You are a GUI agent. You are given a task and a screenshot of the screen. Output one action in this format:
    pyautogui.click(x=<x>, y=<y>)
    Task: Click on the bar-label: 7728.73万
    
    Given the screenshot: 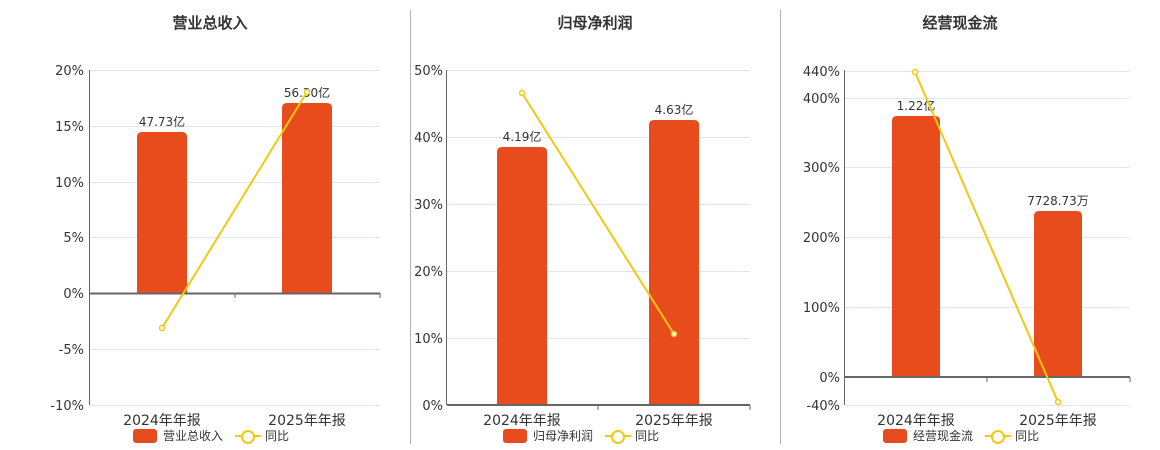 What is the action you would take?
    pyautogui.click(x=1058, y=201)
    